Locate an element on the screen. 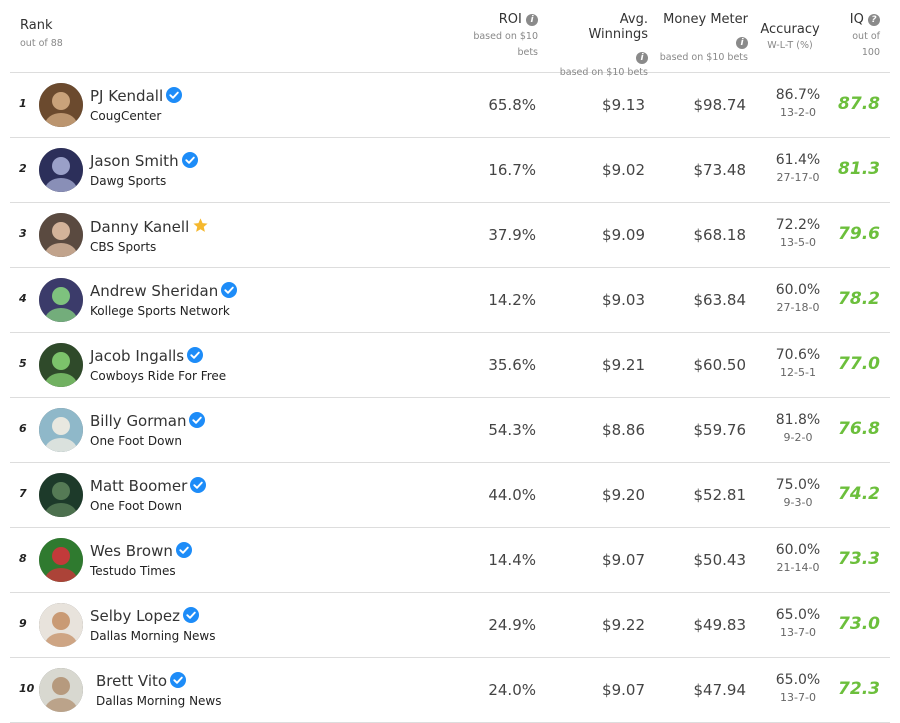  iq-score: 87.8 is located at coordinates (859, 104).